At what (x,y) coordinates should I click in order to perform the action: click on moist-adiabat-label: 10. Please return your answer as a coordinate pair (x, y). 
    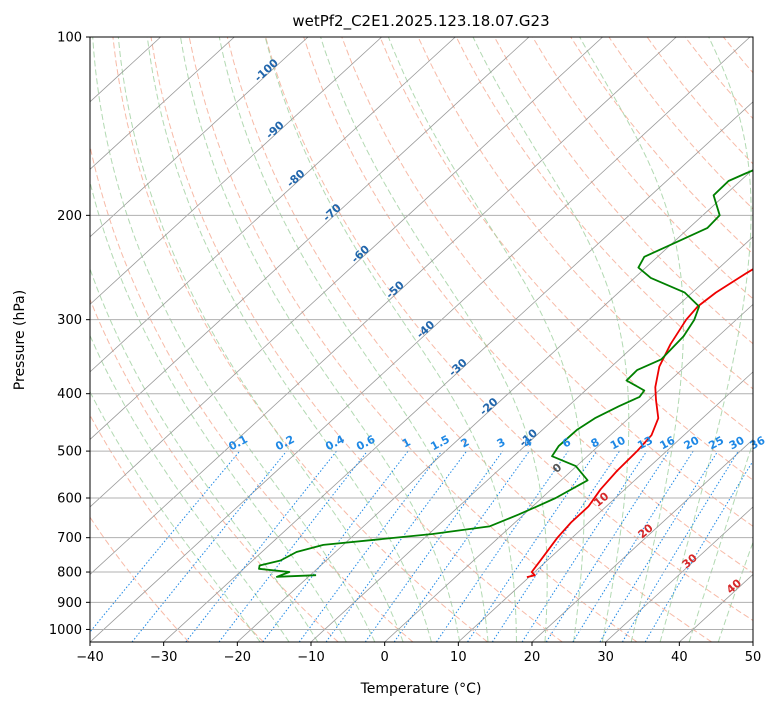
    Looking at the image, I should click on (601, 499).